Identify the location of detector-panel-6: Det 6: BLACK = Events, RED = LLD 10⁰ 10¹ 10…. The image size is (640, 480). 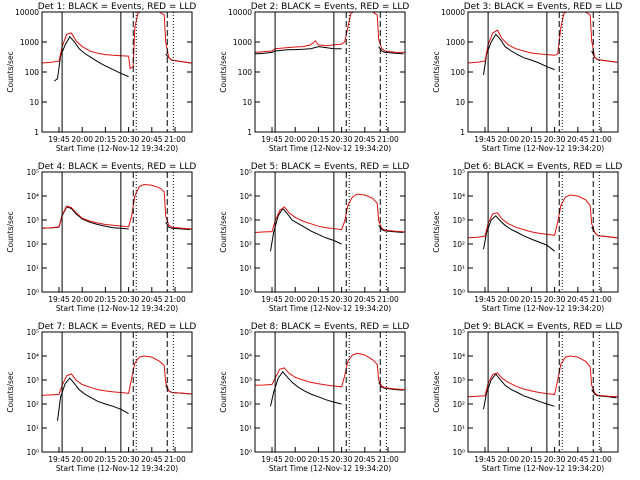
(527, 237).